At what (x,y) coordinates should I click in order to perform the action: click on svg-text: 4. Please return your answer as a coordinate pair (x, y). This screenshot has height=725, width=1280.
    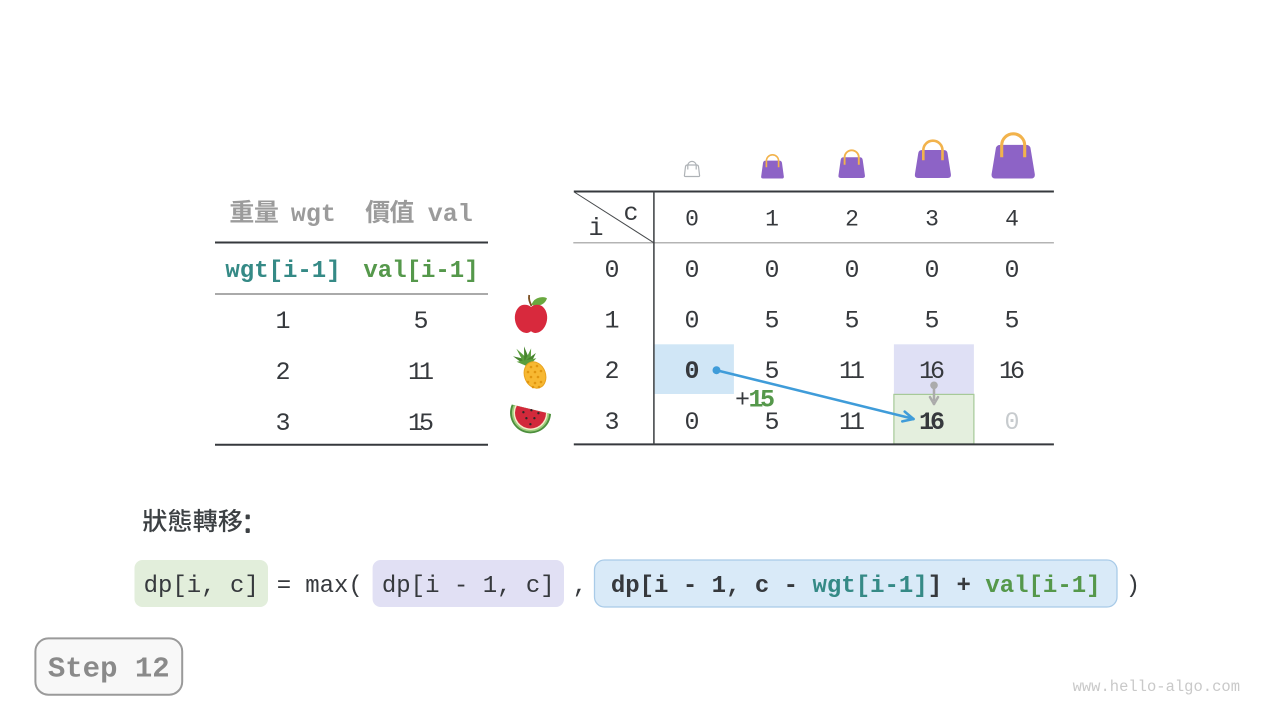
    Looking at the image, I should click on (1012, 220).